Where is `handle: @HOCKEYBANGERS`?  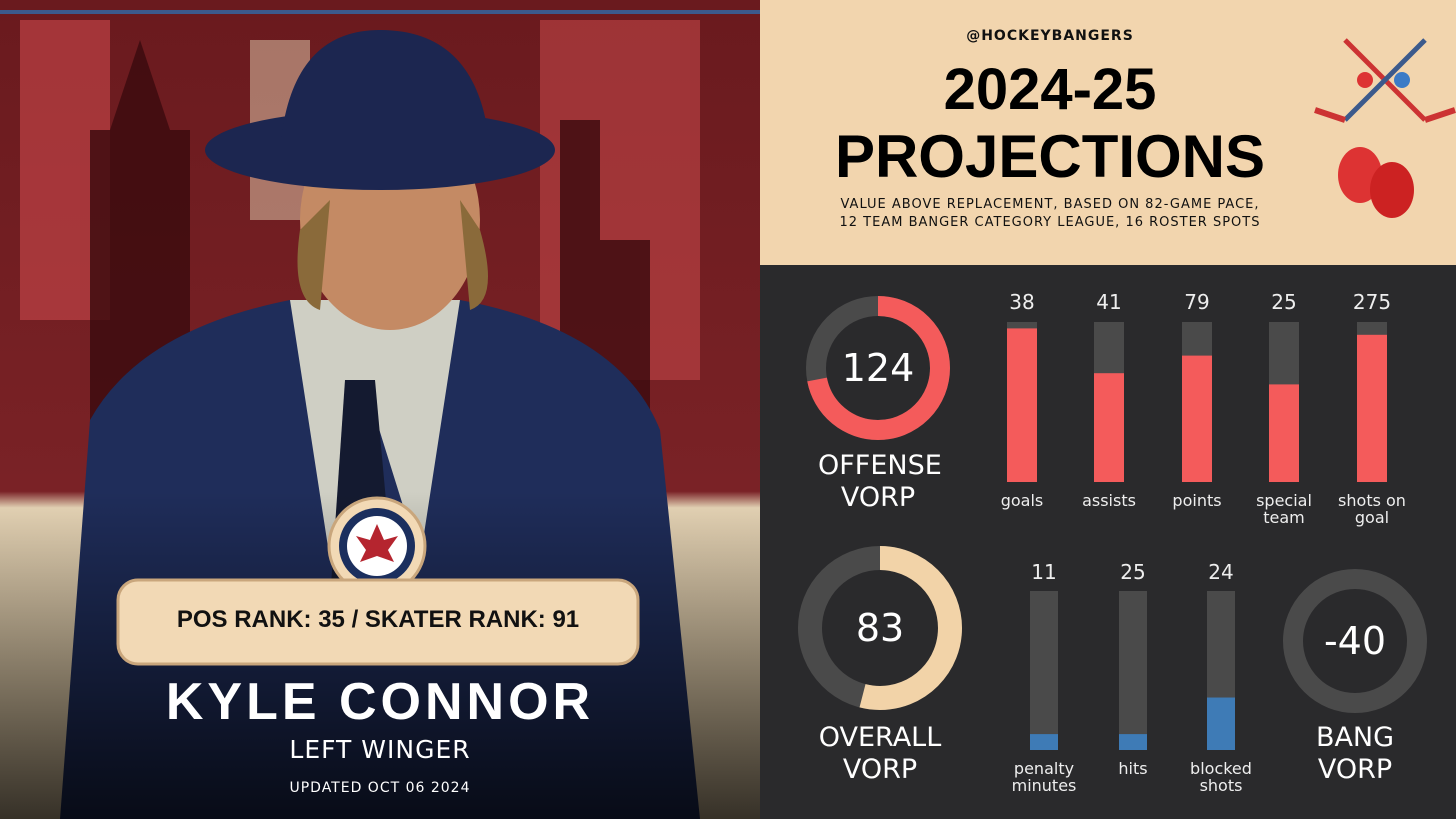 handle: @HOCKEYBANGERS is located at coordinates (1050, 36).